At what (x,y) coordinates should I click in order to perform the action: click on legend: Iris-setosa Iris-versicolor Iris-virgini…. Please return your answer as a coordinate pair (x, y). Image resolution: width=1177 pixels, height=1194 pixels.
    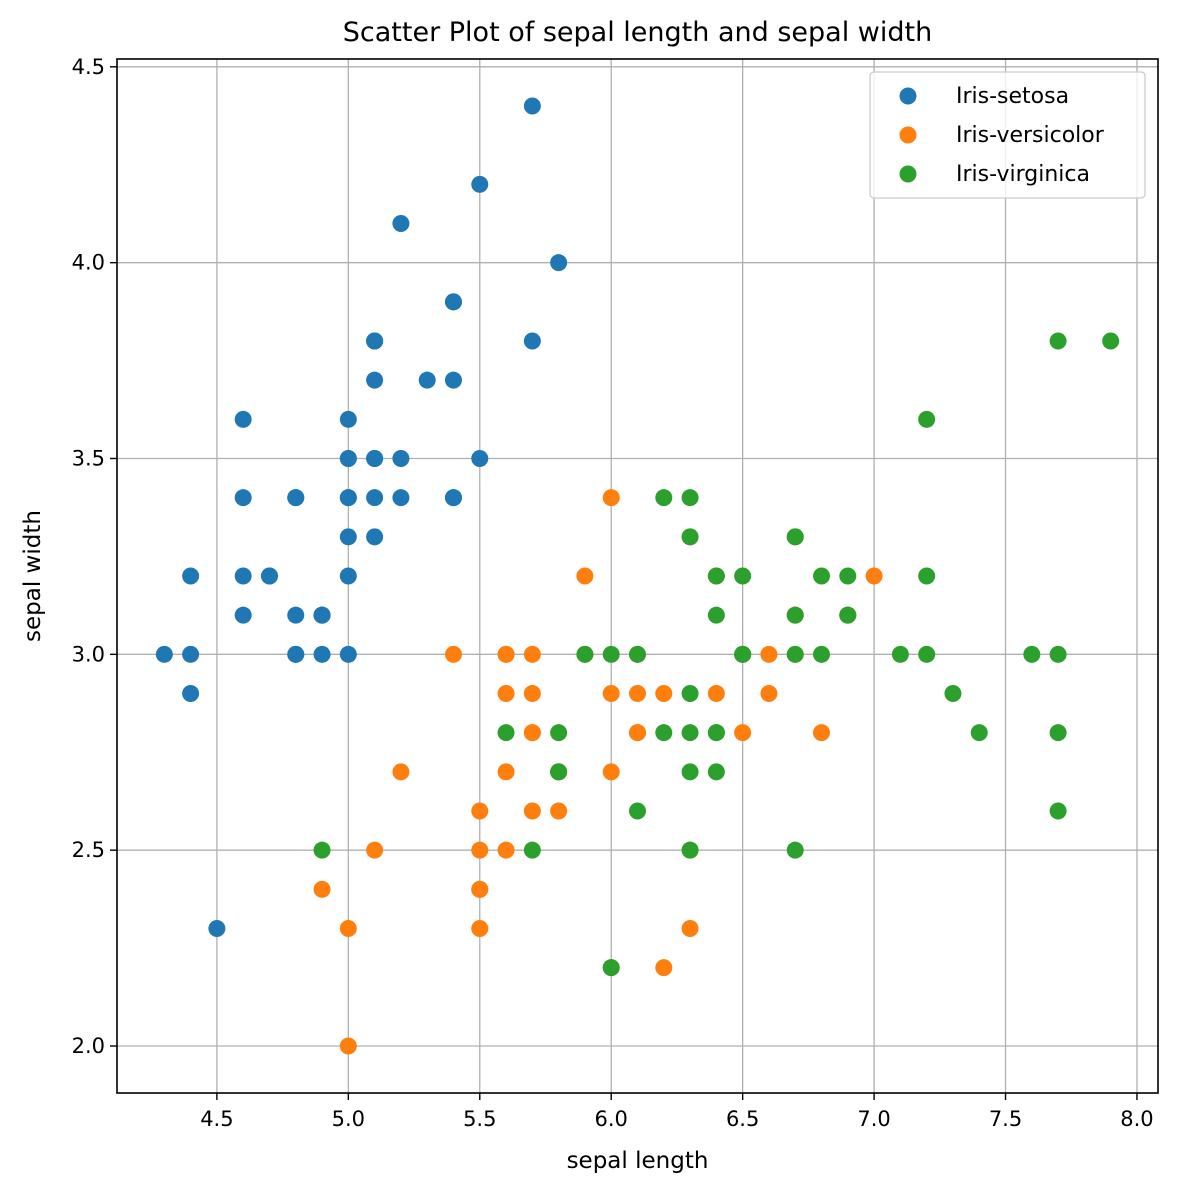
    Looking at the image, I should click on (1007, 135).